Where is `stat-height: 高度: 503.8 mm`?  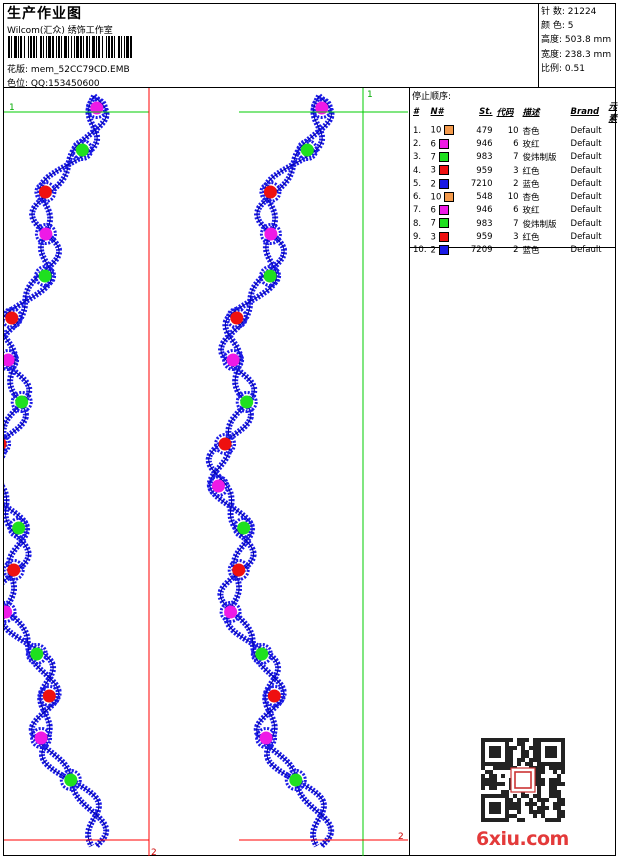 stat-height: 高度: 503.8 mm is located at coordinates (576, 40).